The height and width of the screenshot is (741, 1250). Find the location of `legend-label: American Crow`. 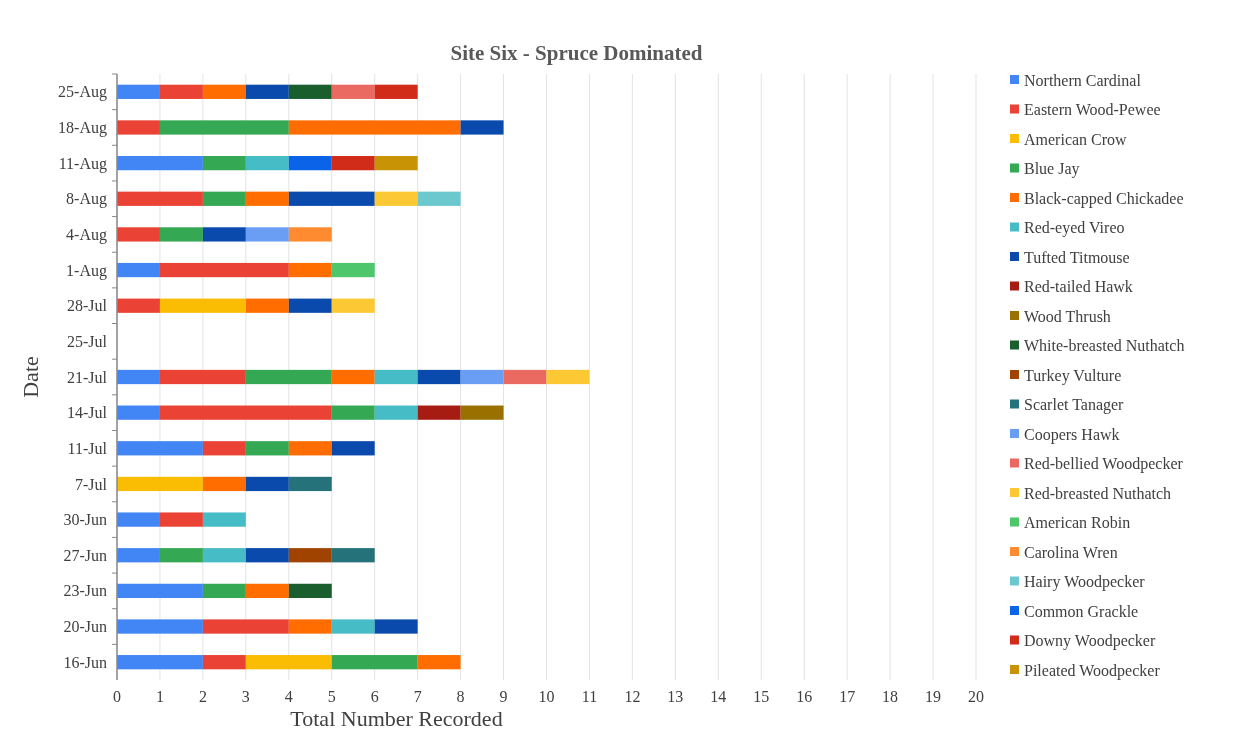

legend-label: American Crow is located at coordinates (1076, 139).